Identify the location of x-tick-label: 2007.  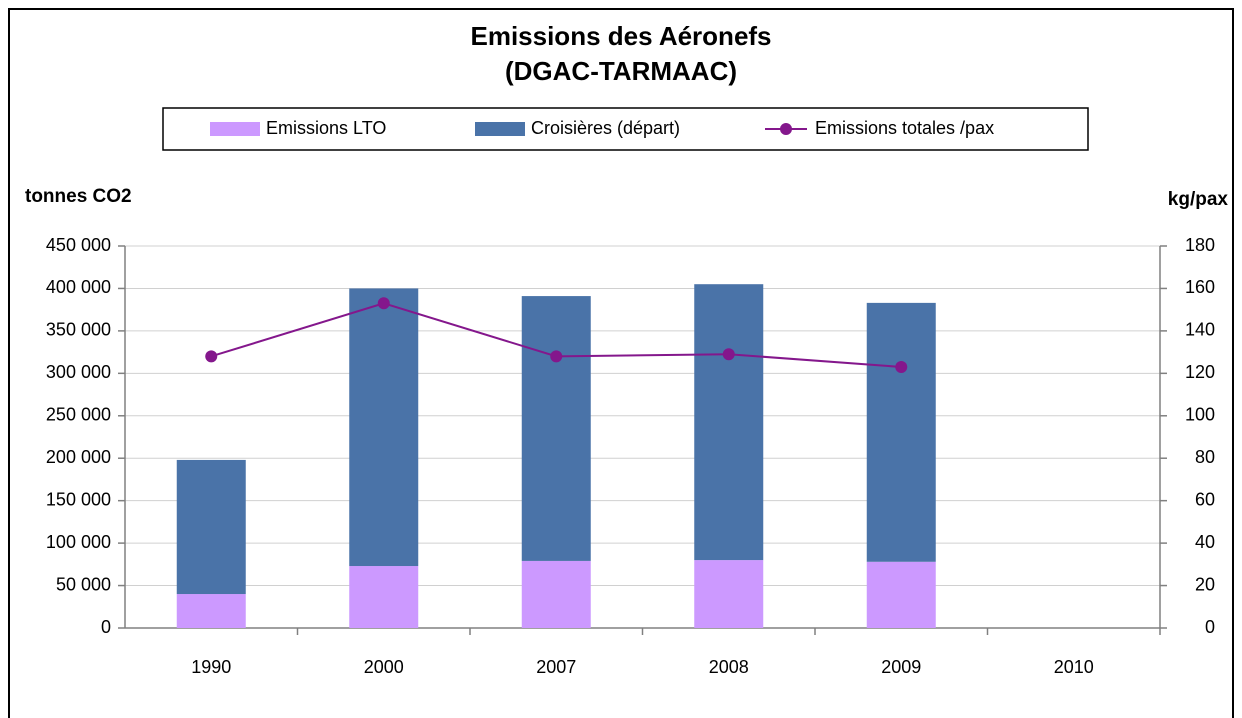
(556, 667).